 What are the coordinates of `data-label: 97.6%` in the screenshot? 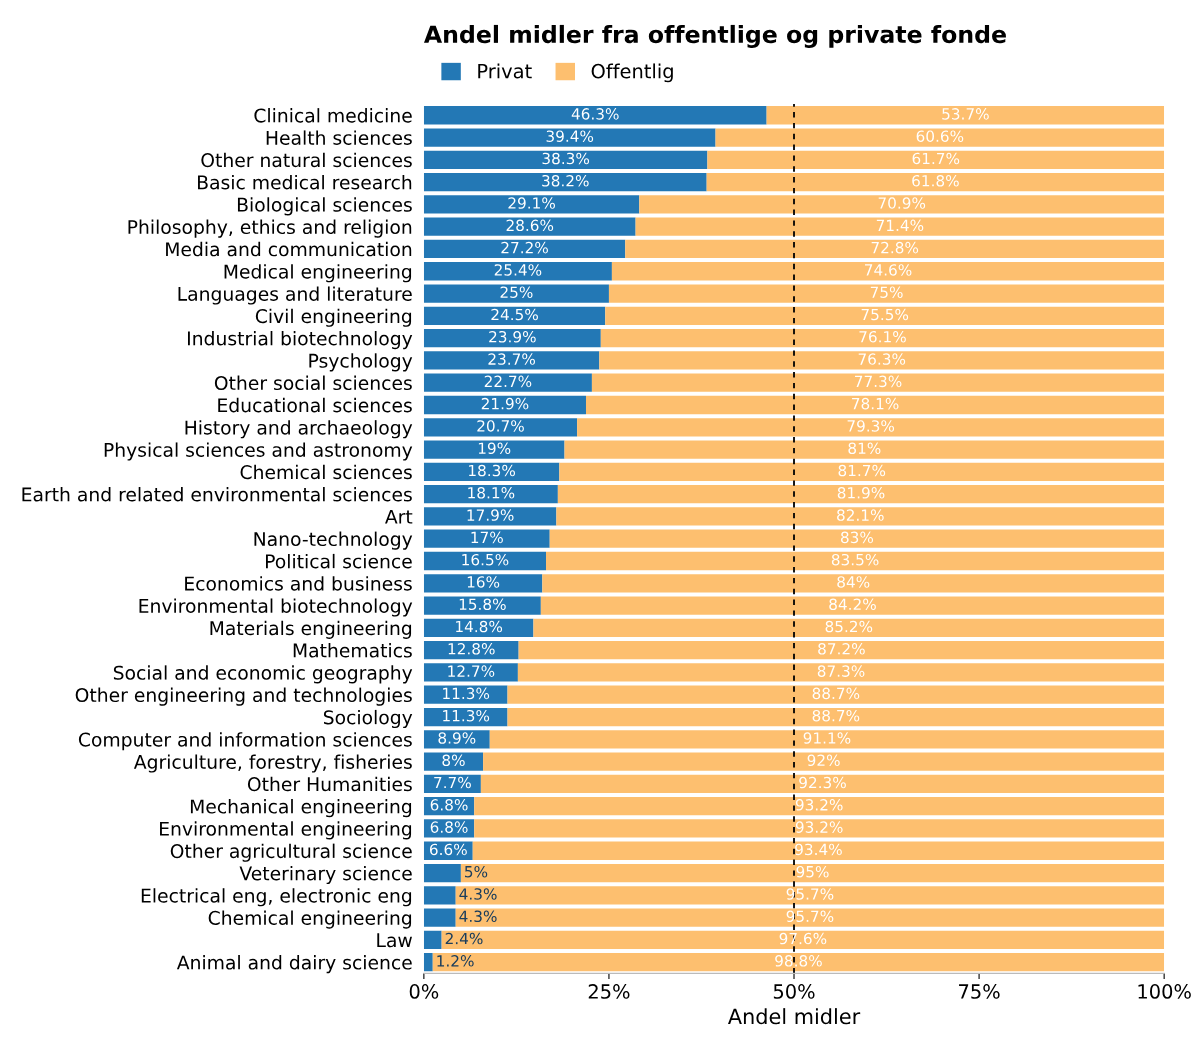 It's located at (803, 938).